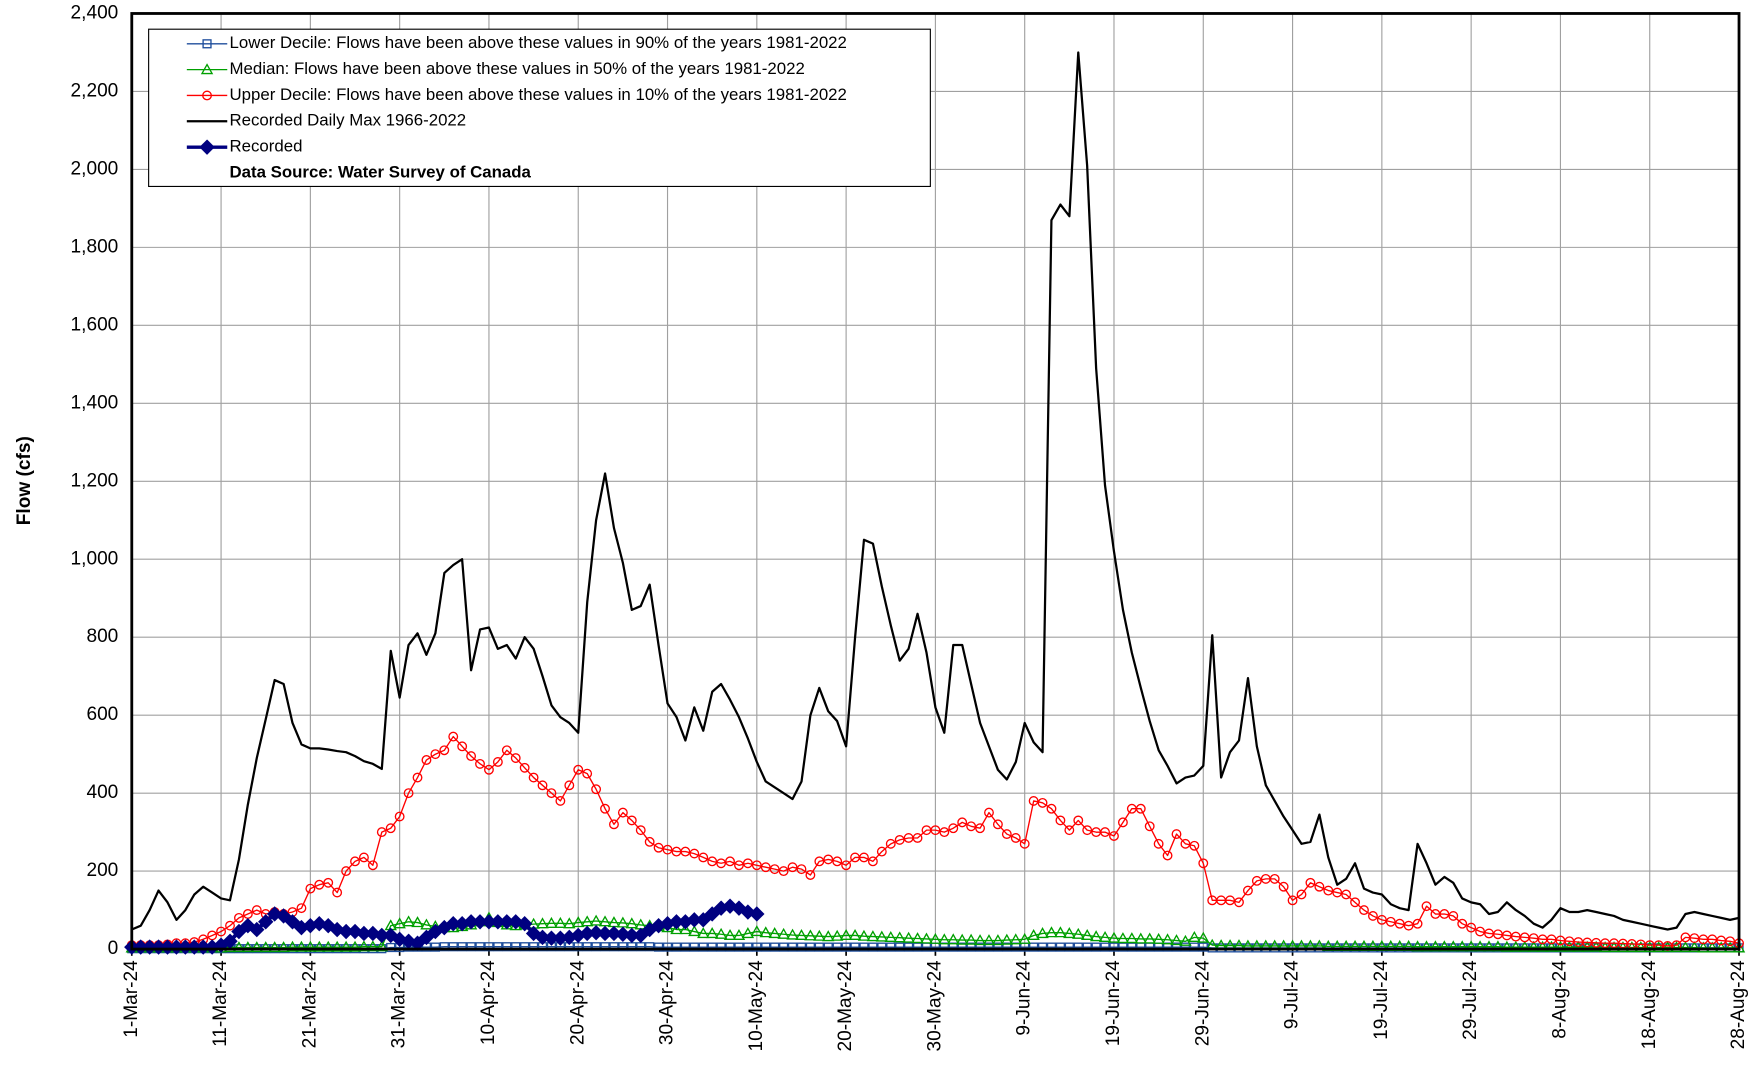  What do you see at coordinates (1024, 998) in the screenshot?
I see `x-tick-label: 9-Jun-24` at bounding box center [1024, 998].